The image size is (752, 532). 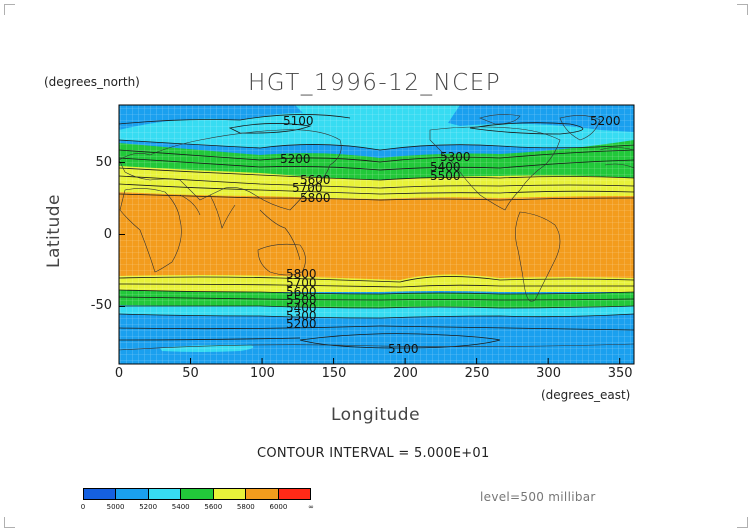 What do you see at coordinates (742, 9) in the screenshot?
I see `crop-mark-top-right` at bounding box center [742, 9].